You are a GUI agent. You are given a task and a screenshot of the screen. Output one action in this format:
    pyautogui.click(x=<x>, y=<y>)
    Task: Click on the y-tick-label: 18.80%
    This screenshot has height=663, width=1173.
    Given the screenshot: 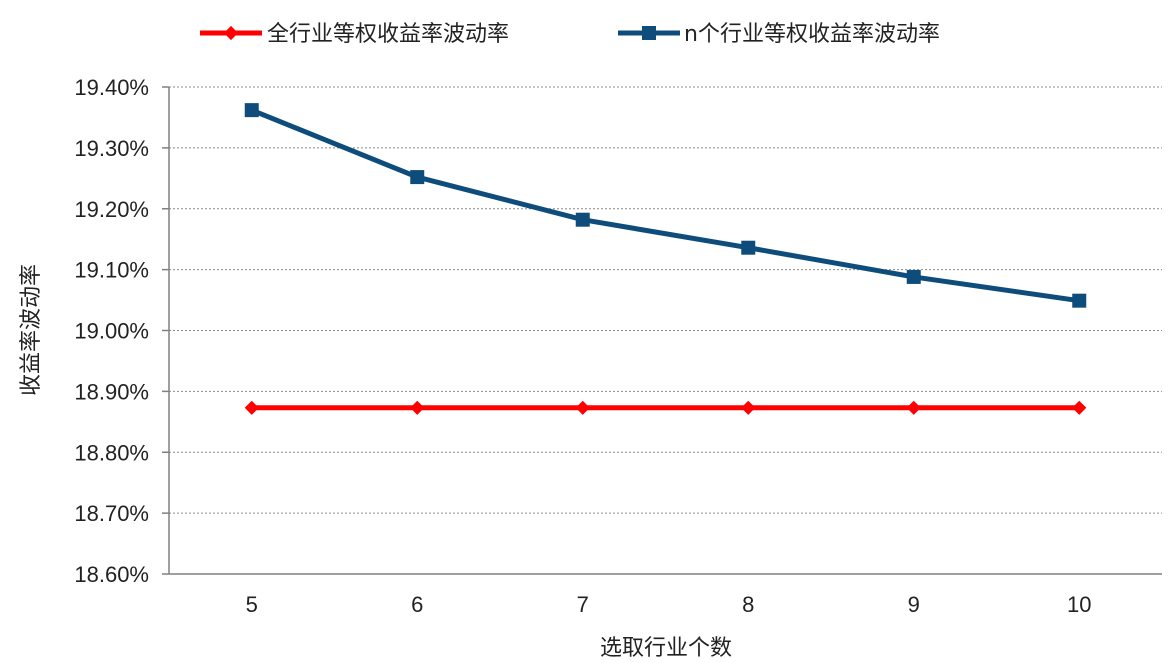 What is the action you would take?
    pyautogui.click(x=111, y=452)
    